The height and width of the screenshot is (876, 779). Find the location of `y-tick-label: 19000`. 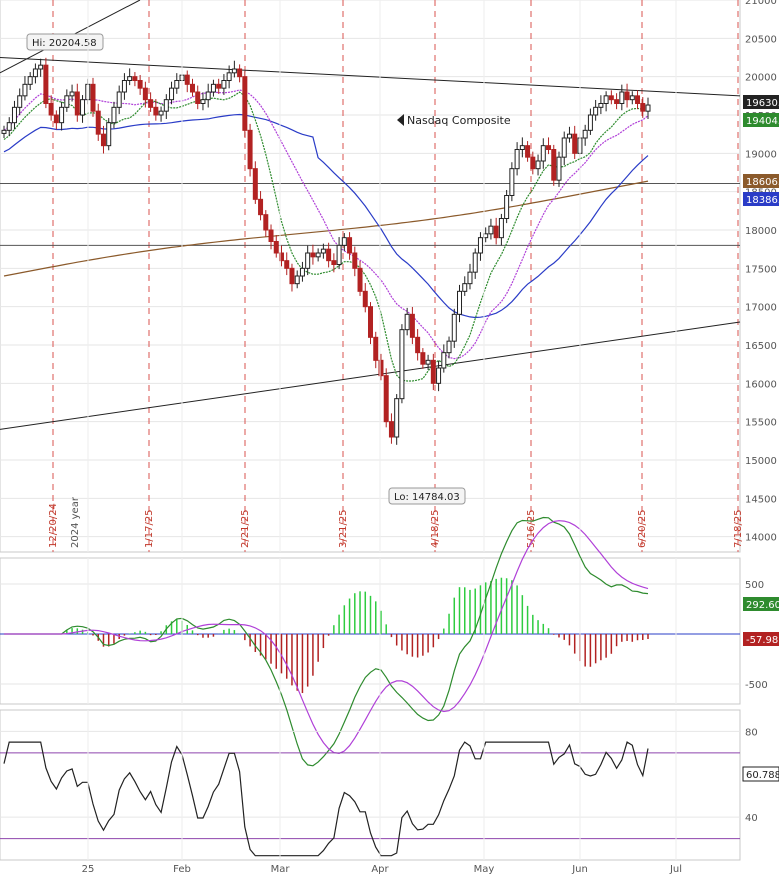

y-tick-label: 19000 is located at coordinates (761, 154).